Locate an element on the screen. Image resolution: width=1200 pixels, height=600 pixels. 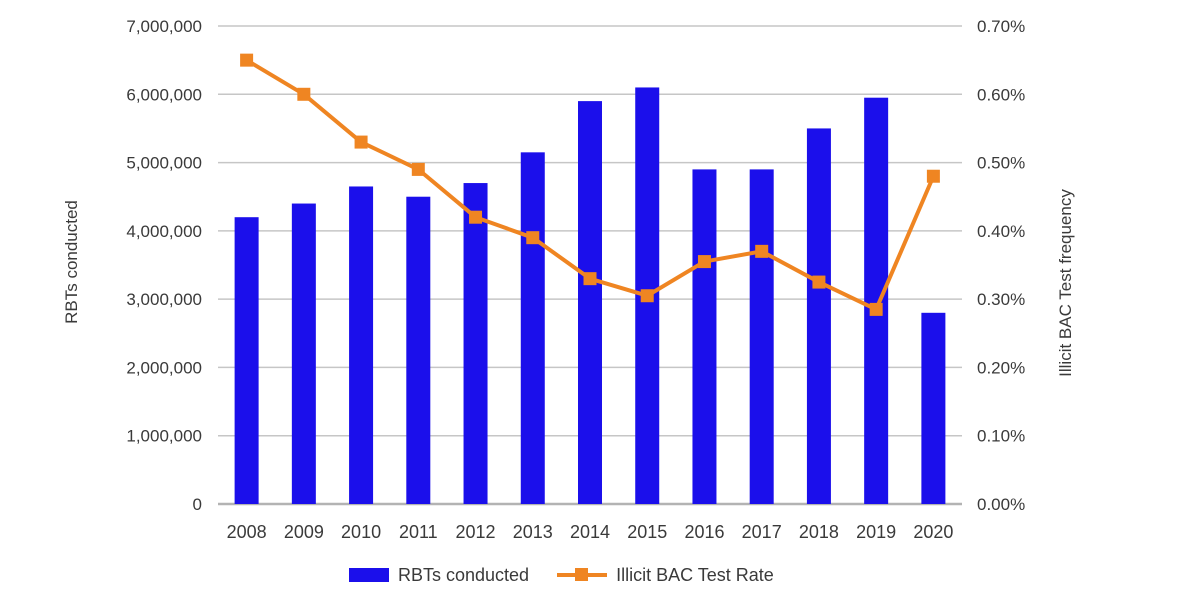
x-tick-label-2011: 2011 is located at coordinates (418, 532).